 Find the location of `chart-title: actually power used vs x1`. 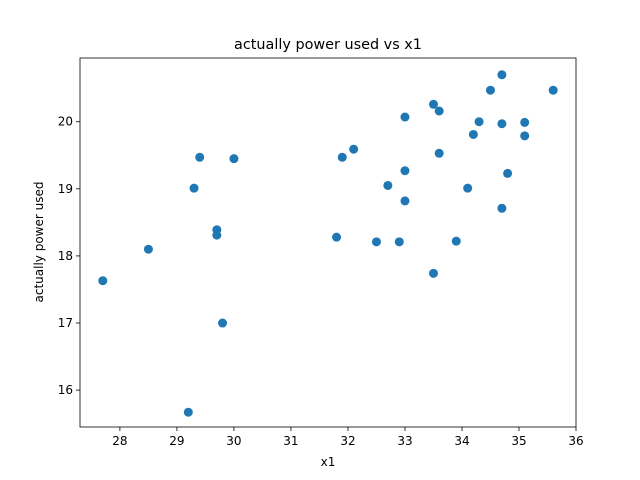

chart-title: actually power used vs x1 is located at coordinates (328, 45).